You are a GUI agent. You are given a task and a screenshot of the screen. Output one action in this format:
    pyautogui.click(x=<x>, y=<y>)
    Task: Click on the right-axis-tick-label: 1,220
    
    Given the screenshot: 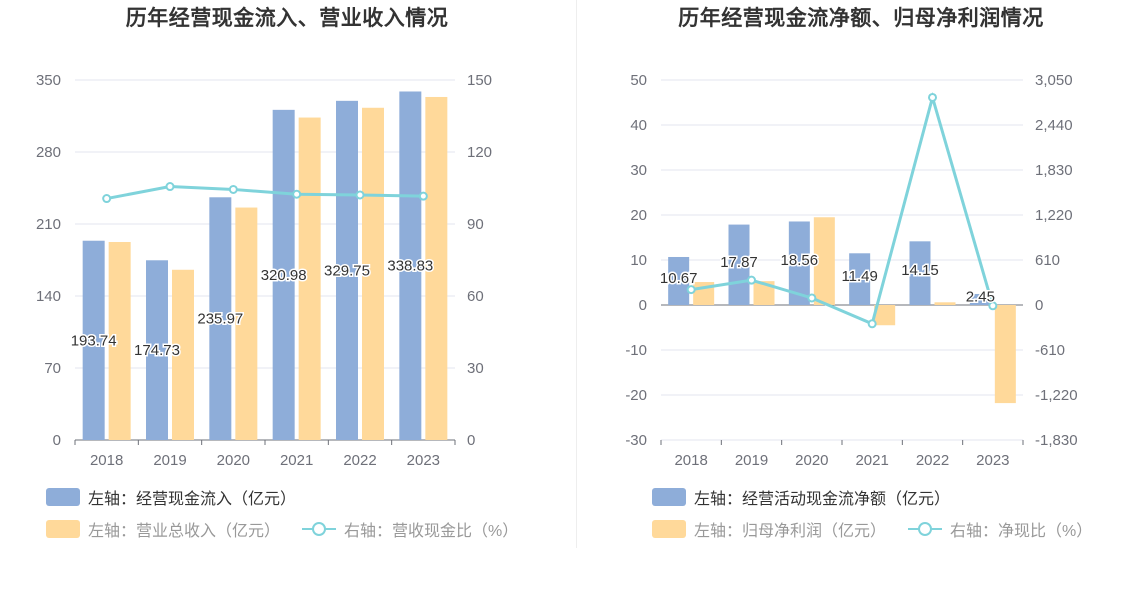 What is the action you would take?
    pyautogui.click(x=1054, y=215)
    